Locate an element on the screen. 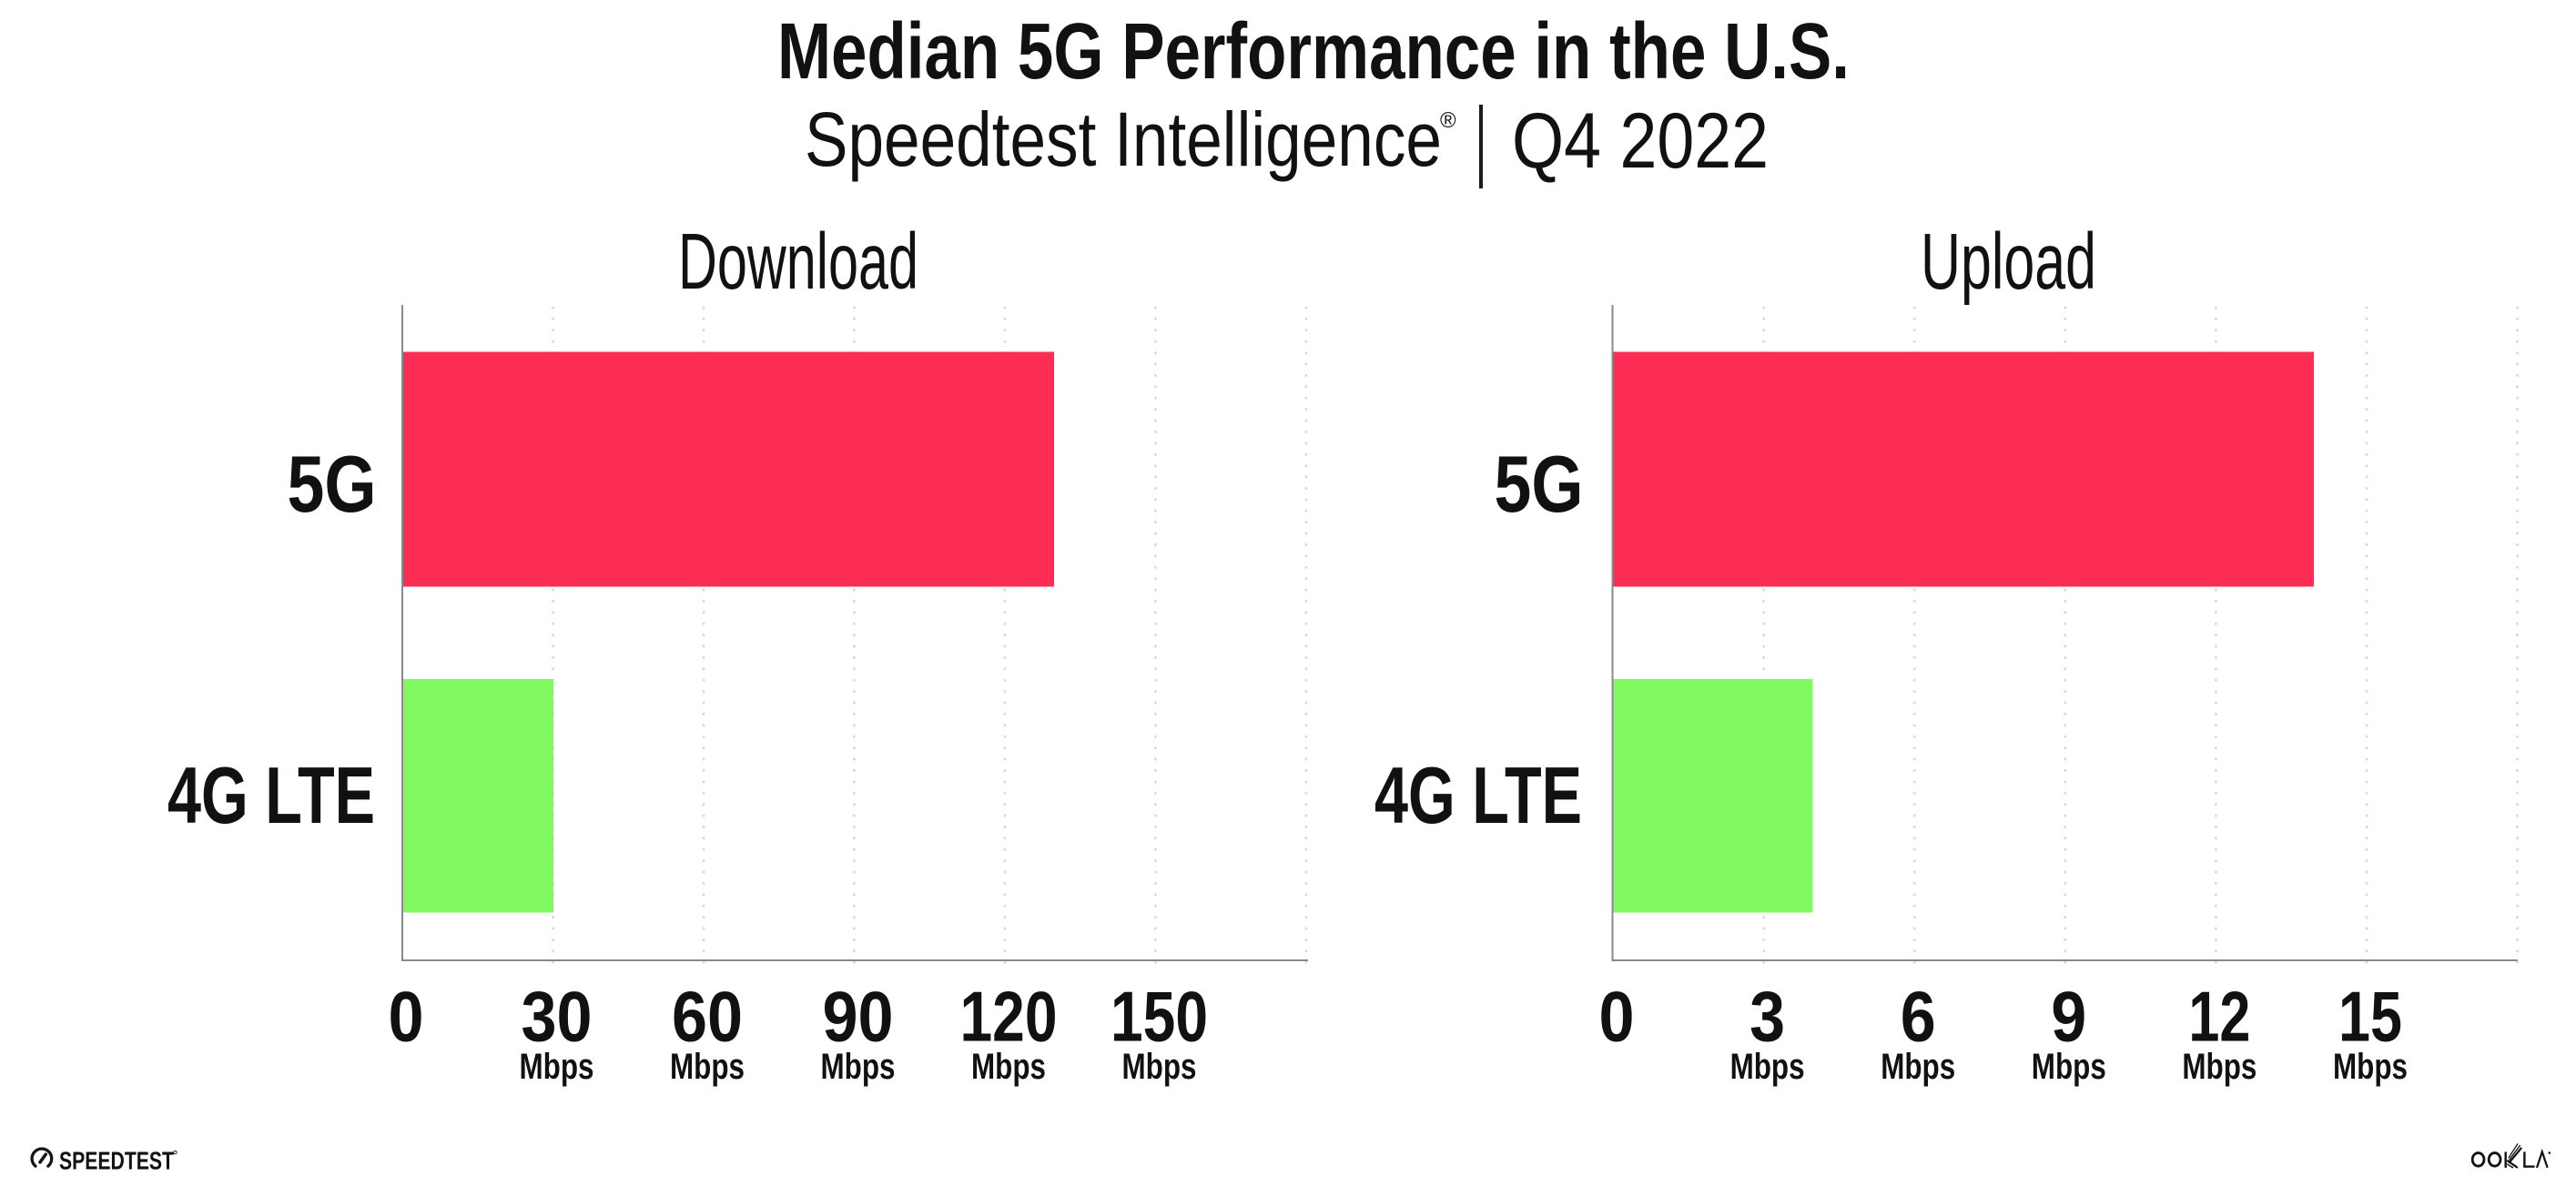 The image size is (2576, 1197). svg-text: 90 is located at coordinates (858, 1017).